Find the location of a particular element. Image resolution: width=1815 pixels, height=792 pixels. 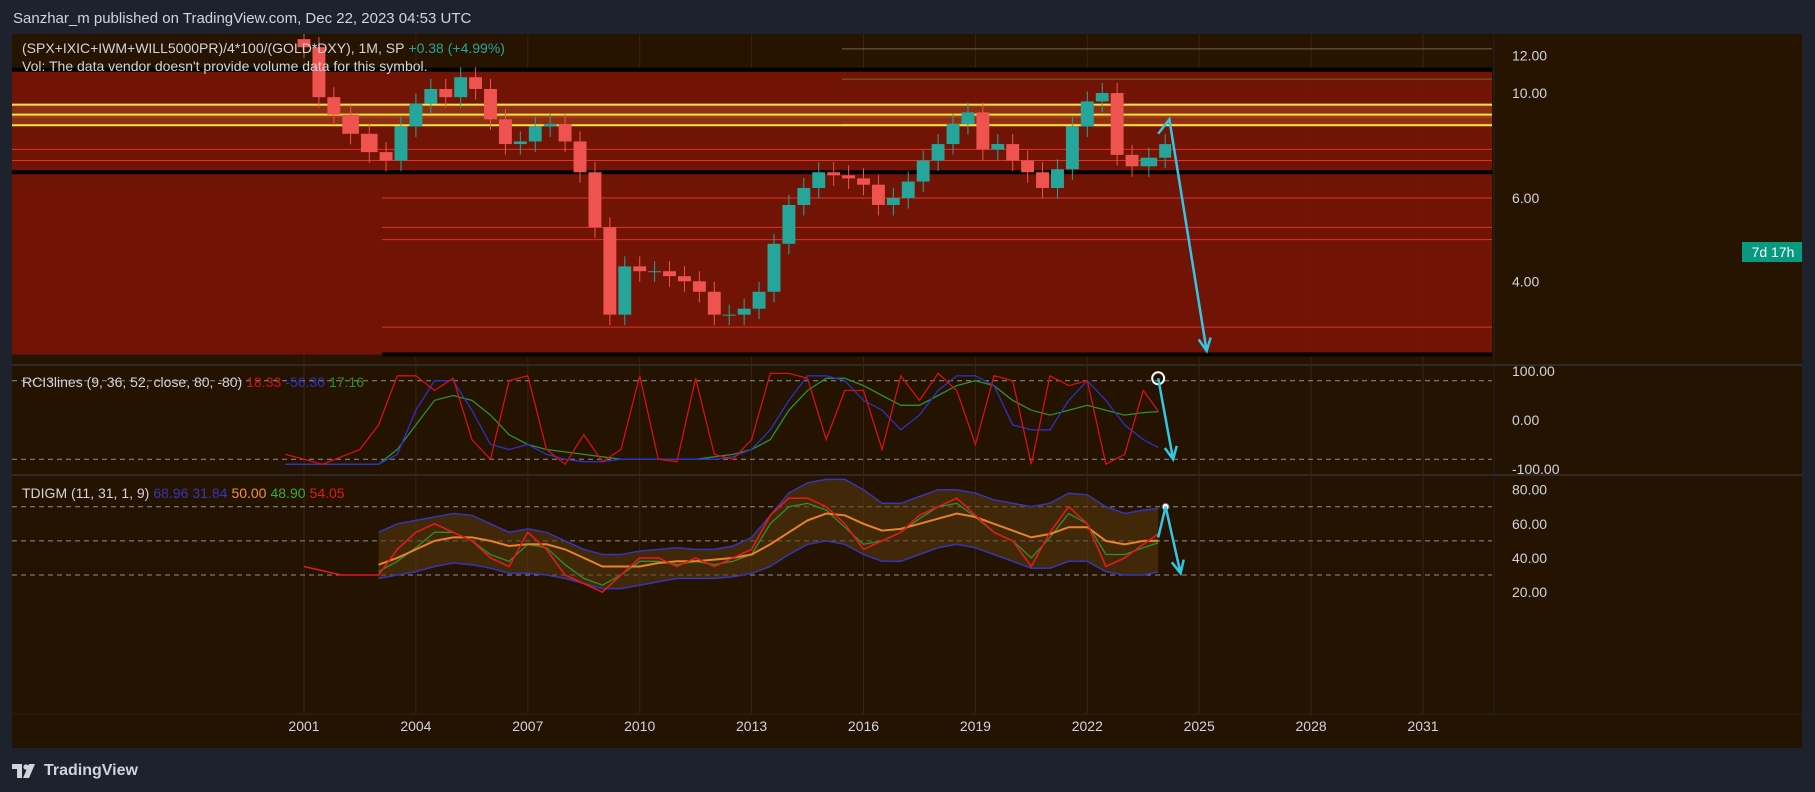

time-axis-label: 2031 is located at coordinates (1422, 726).